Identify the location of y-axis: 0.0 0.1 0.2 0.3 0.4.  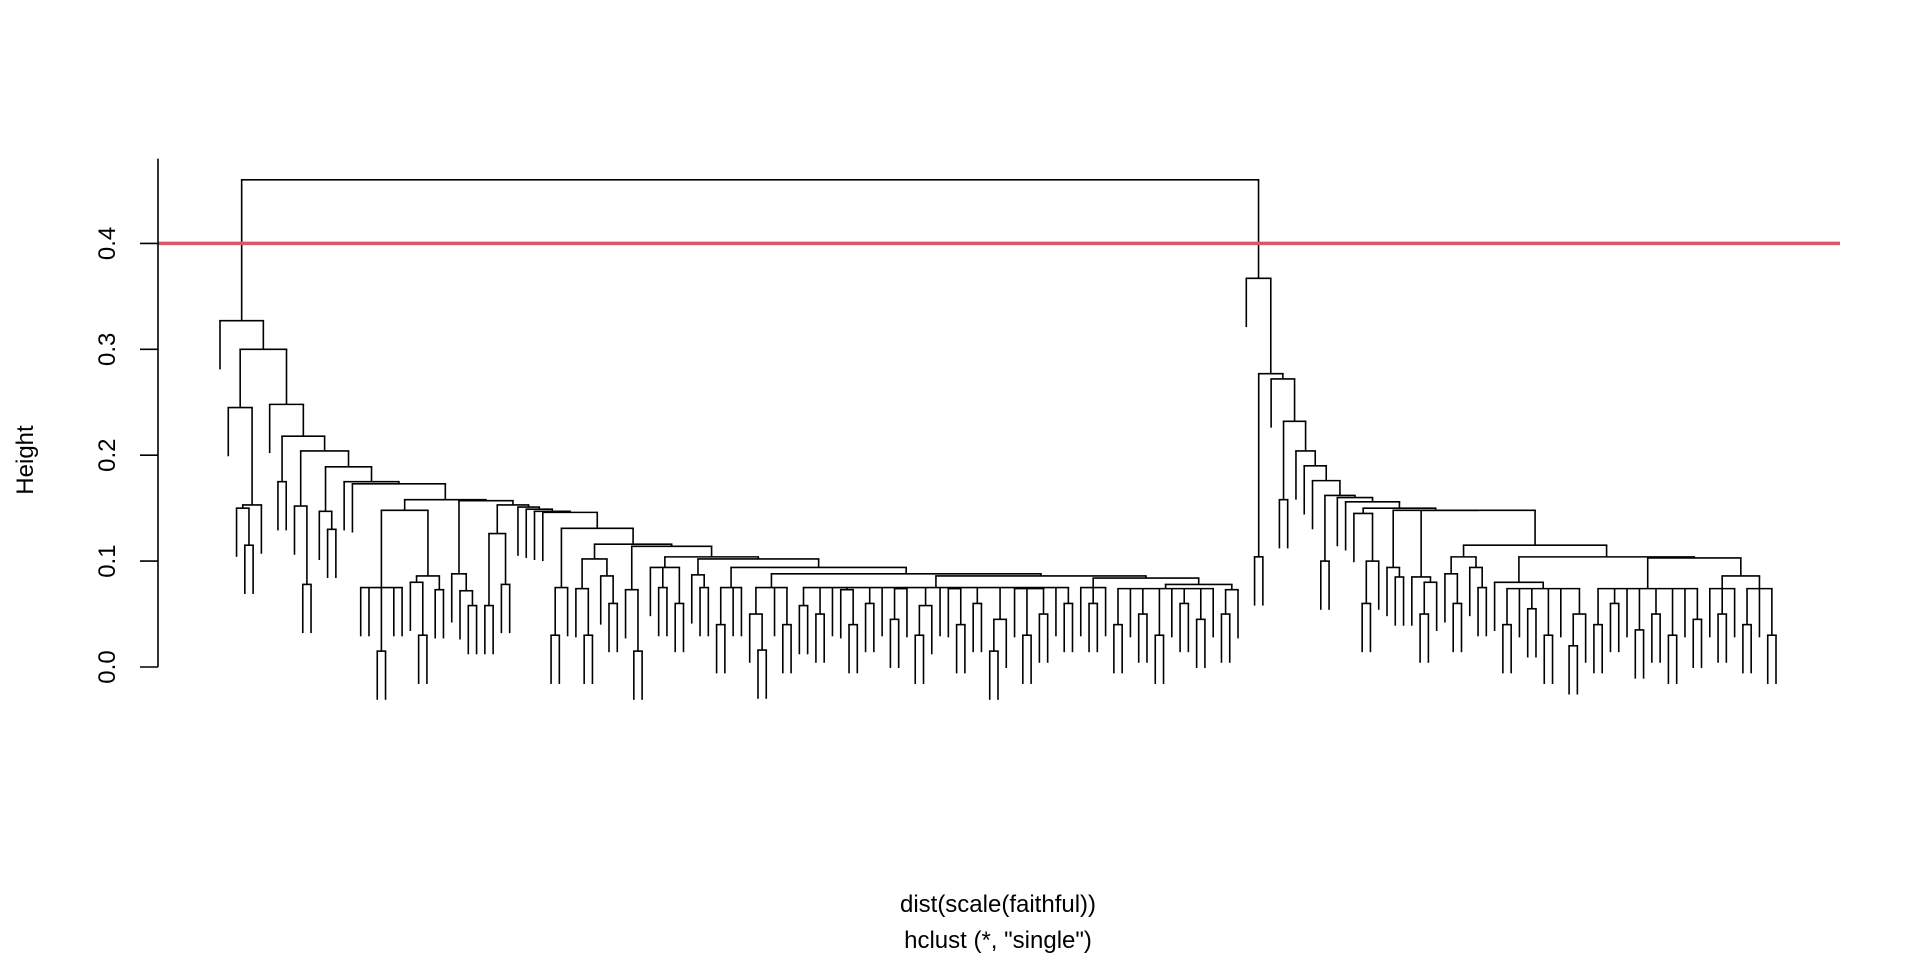
(126, 421).